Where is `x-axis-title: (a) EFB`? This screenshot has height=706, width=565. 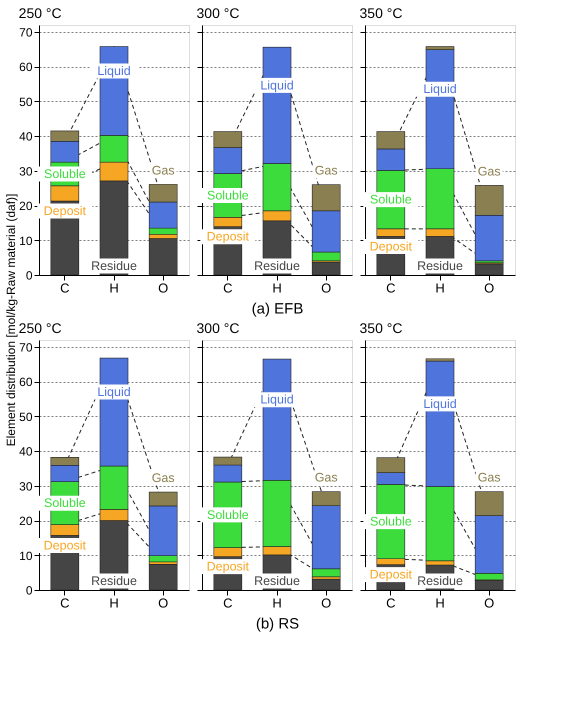
x-axis-title: (a) EFB is located at coordinates (278, 309).